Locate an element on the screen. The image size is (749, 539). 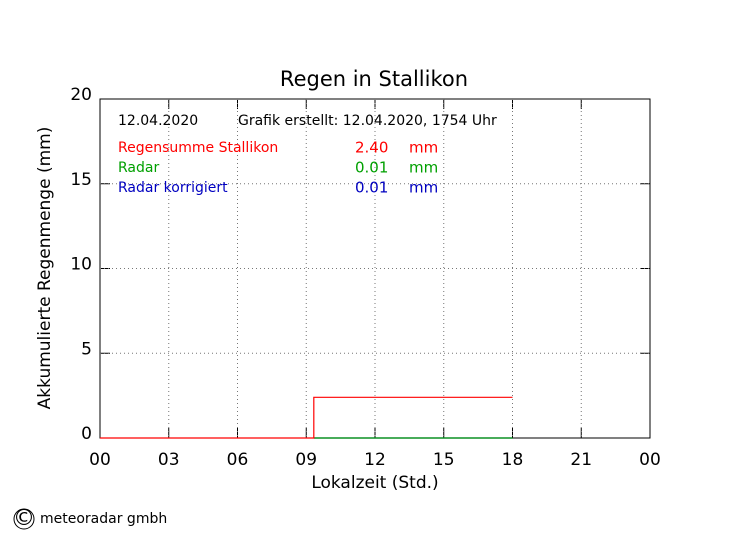
legend-name: Radar is located at coordinates (138, 168).